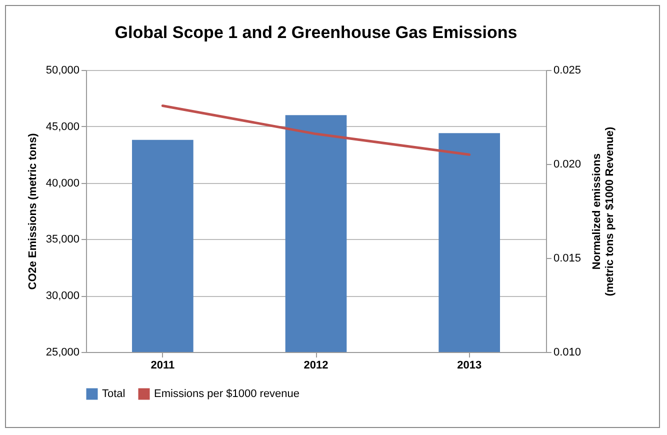 The image size is (667, 435). Describe the element at coordinates (63, 183) in the screenshot. I see `y-tick-label: 40,000` at that location.